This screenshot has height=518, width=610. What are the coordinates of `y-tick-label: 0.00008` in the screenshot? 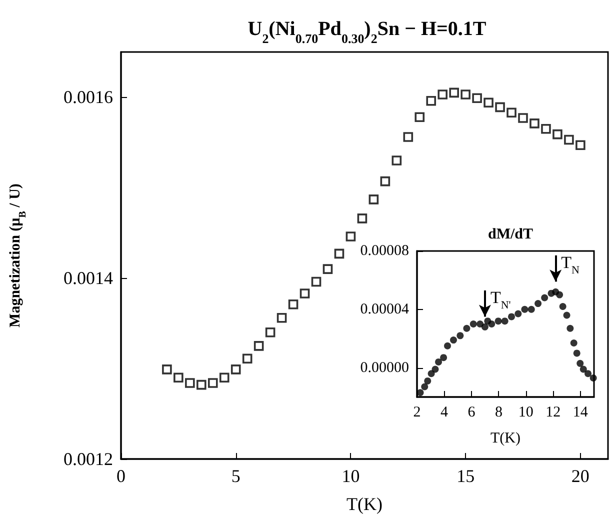 It's located at (384, 251).